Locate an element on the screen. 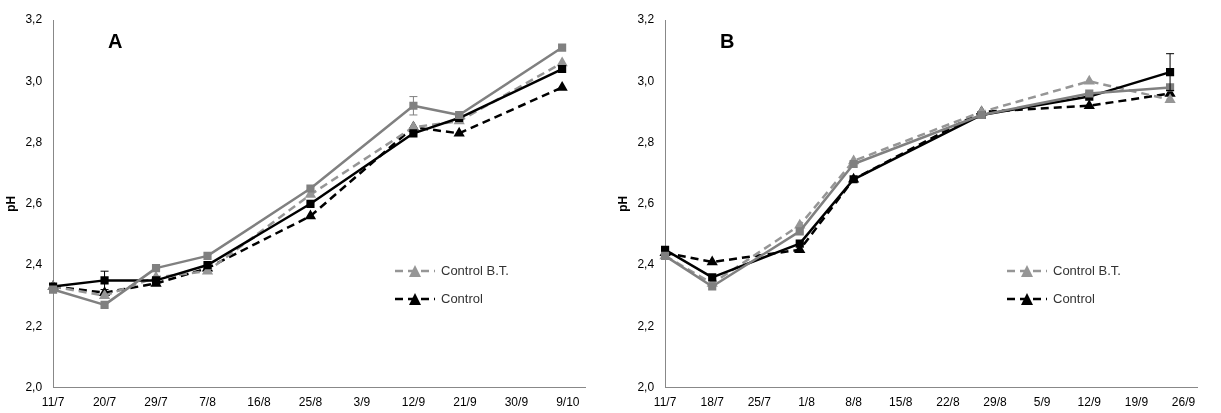 The width and height of the screenshot is (1221, 413). x-tick-label: 15/8 is located at coordinates (901, 402).